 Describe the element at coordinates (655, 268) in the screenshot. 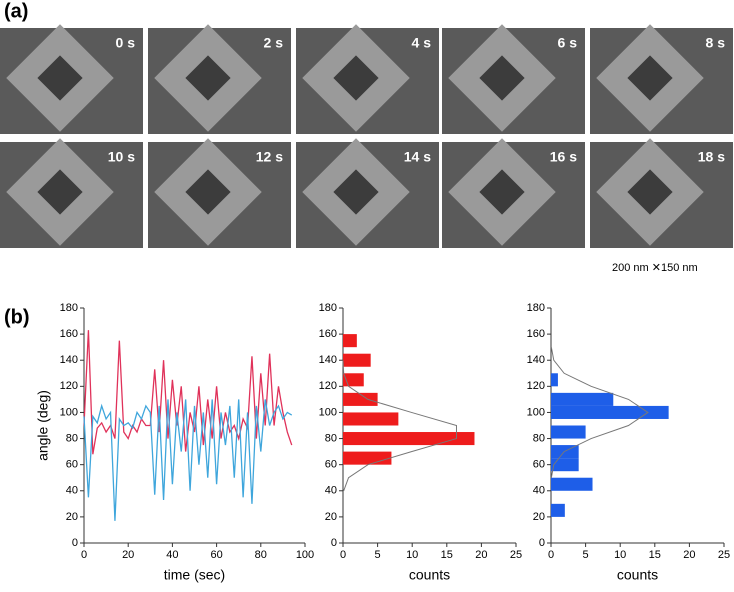

I see `scale-label: 200 nm ✕150 nm` at that location.